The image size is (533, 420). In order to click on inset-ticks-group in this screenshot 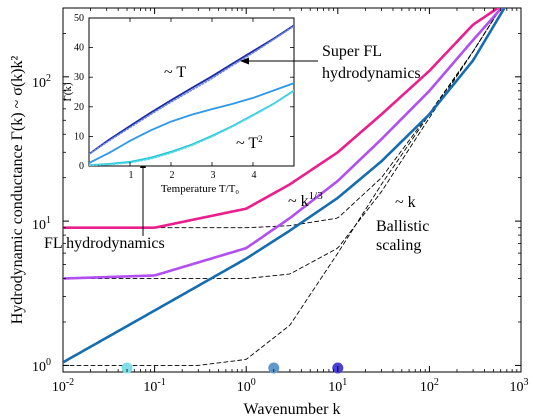, I will do `click(191, 92)`.